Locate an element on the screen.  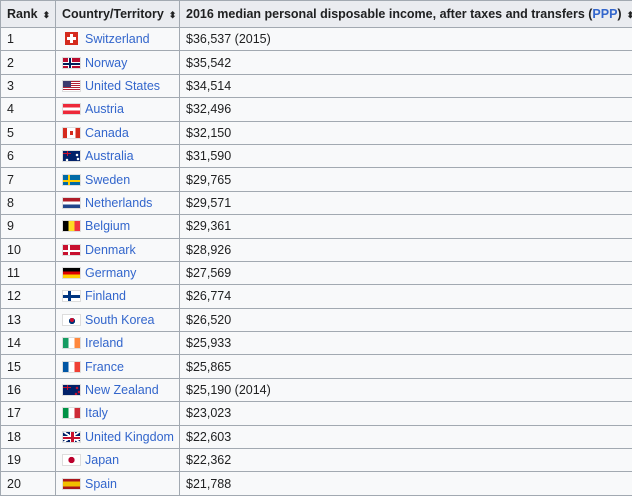
income-cell: $29,361 is located at coordinates (405, 226).